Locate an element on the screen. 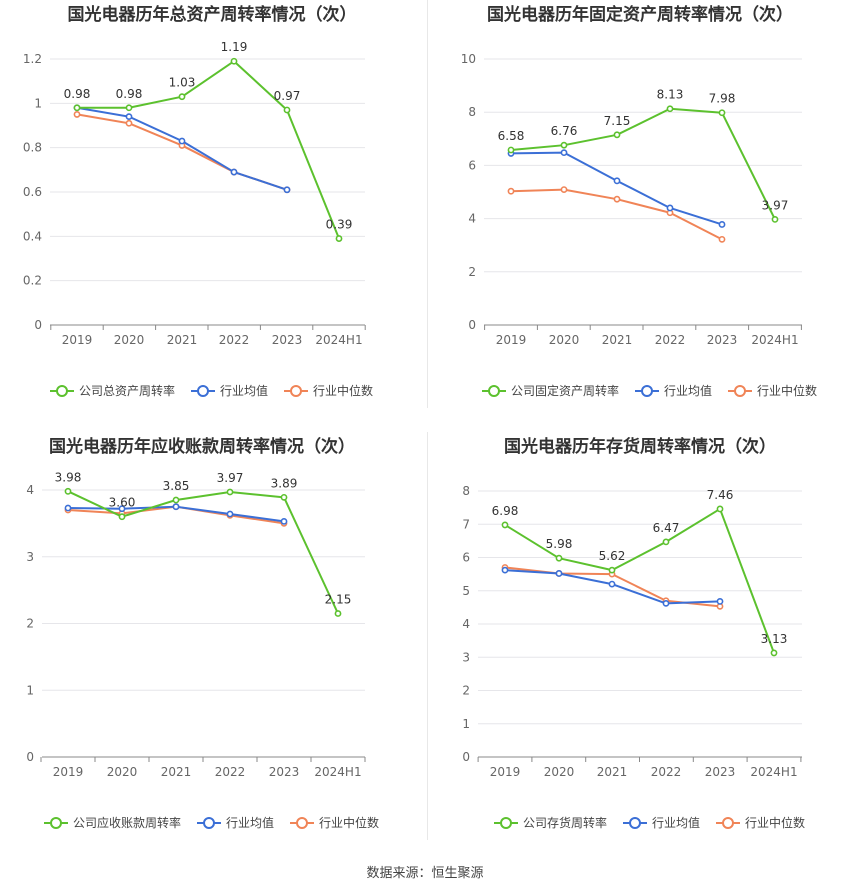 This screenshot has height=895, width=850. data-label: 5.98 is located at coordinates (559, 544).